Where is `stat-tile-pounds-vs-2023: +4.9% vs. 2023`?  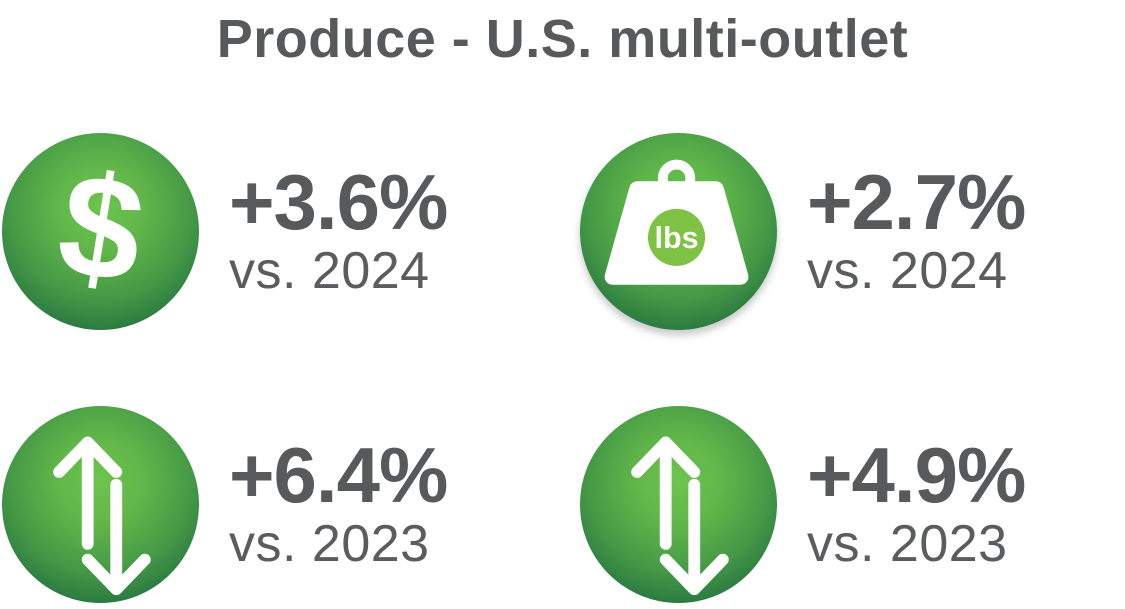
stat-tile-pounds-vs-2023: +4.9% vs. 2023 is located at coordinates (803, 504).